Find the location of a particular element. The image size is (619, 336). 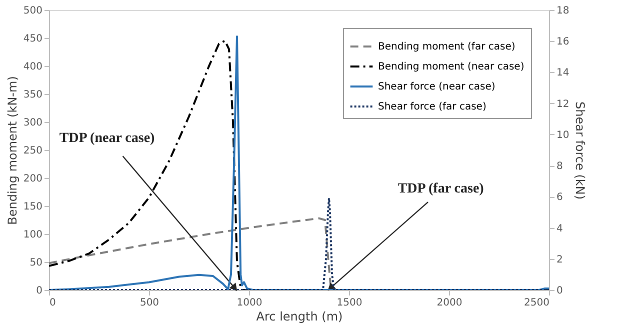

y-tick-label: 0 is located at coordinates (39, 291).